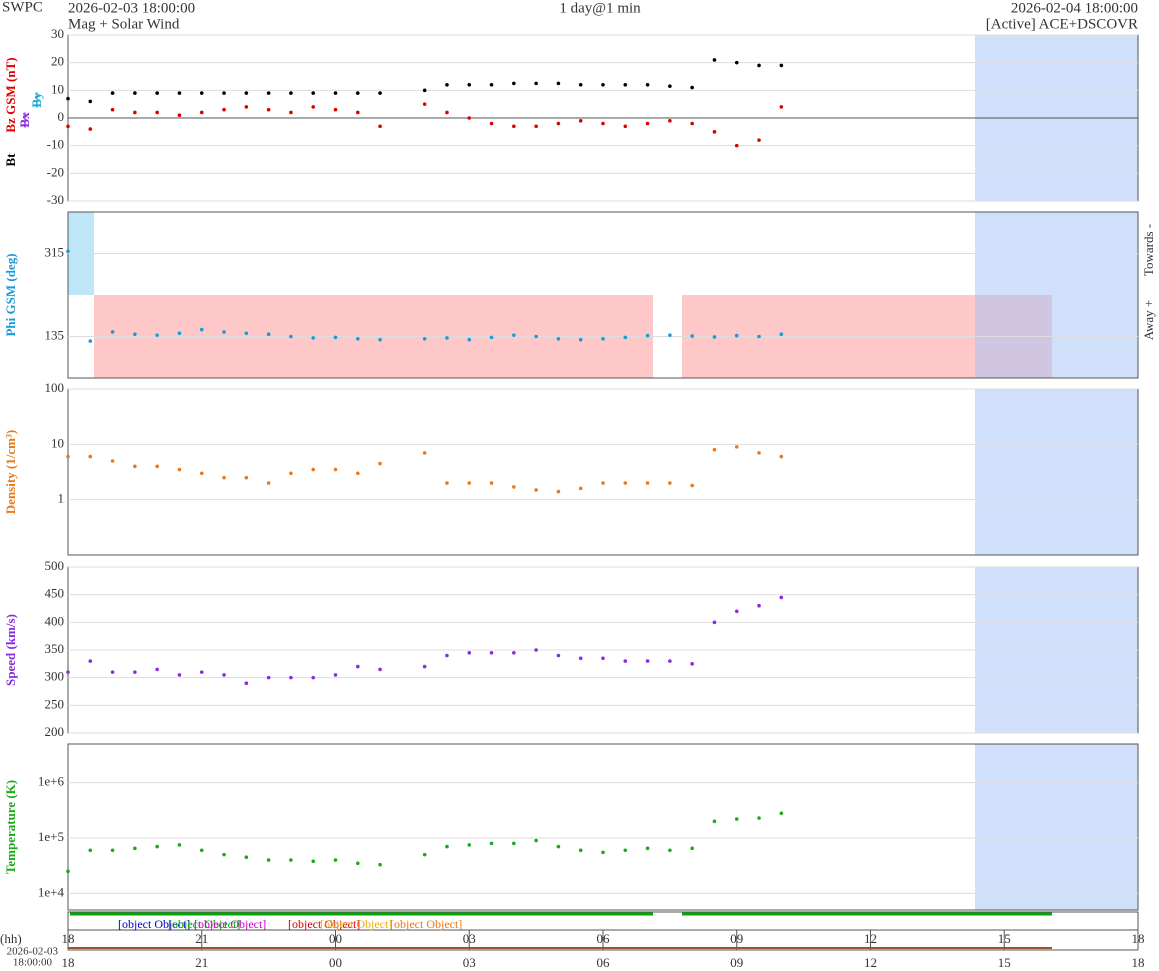  Describe the element at coordinates (55, 703) in the screenshot. I see `y-tick-label: 250` at that location.